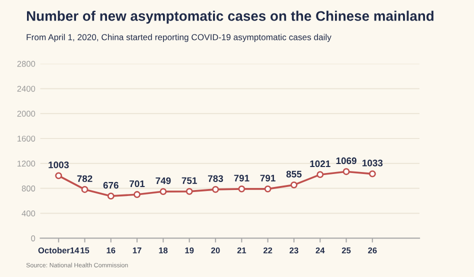 This screenshot has width=474, height=277. What do you see at coordinates (189, 250) in the screenshot?
I see `x-tick-label: 19` at bounding box center [189, 250].